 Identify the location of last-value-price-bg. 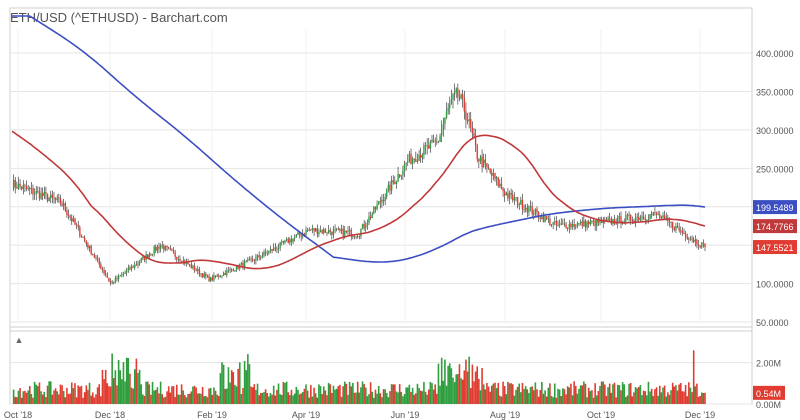
(775, 247).